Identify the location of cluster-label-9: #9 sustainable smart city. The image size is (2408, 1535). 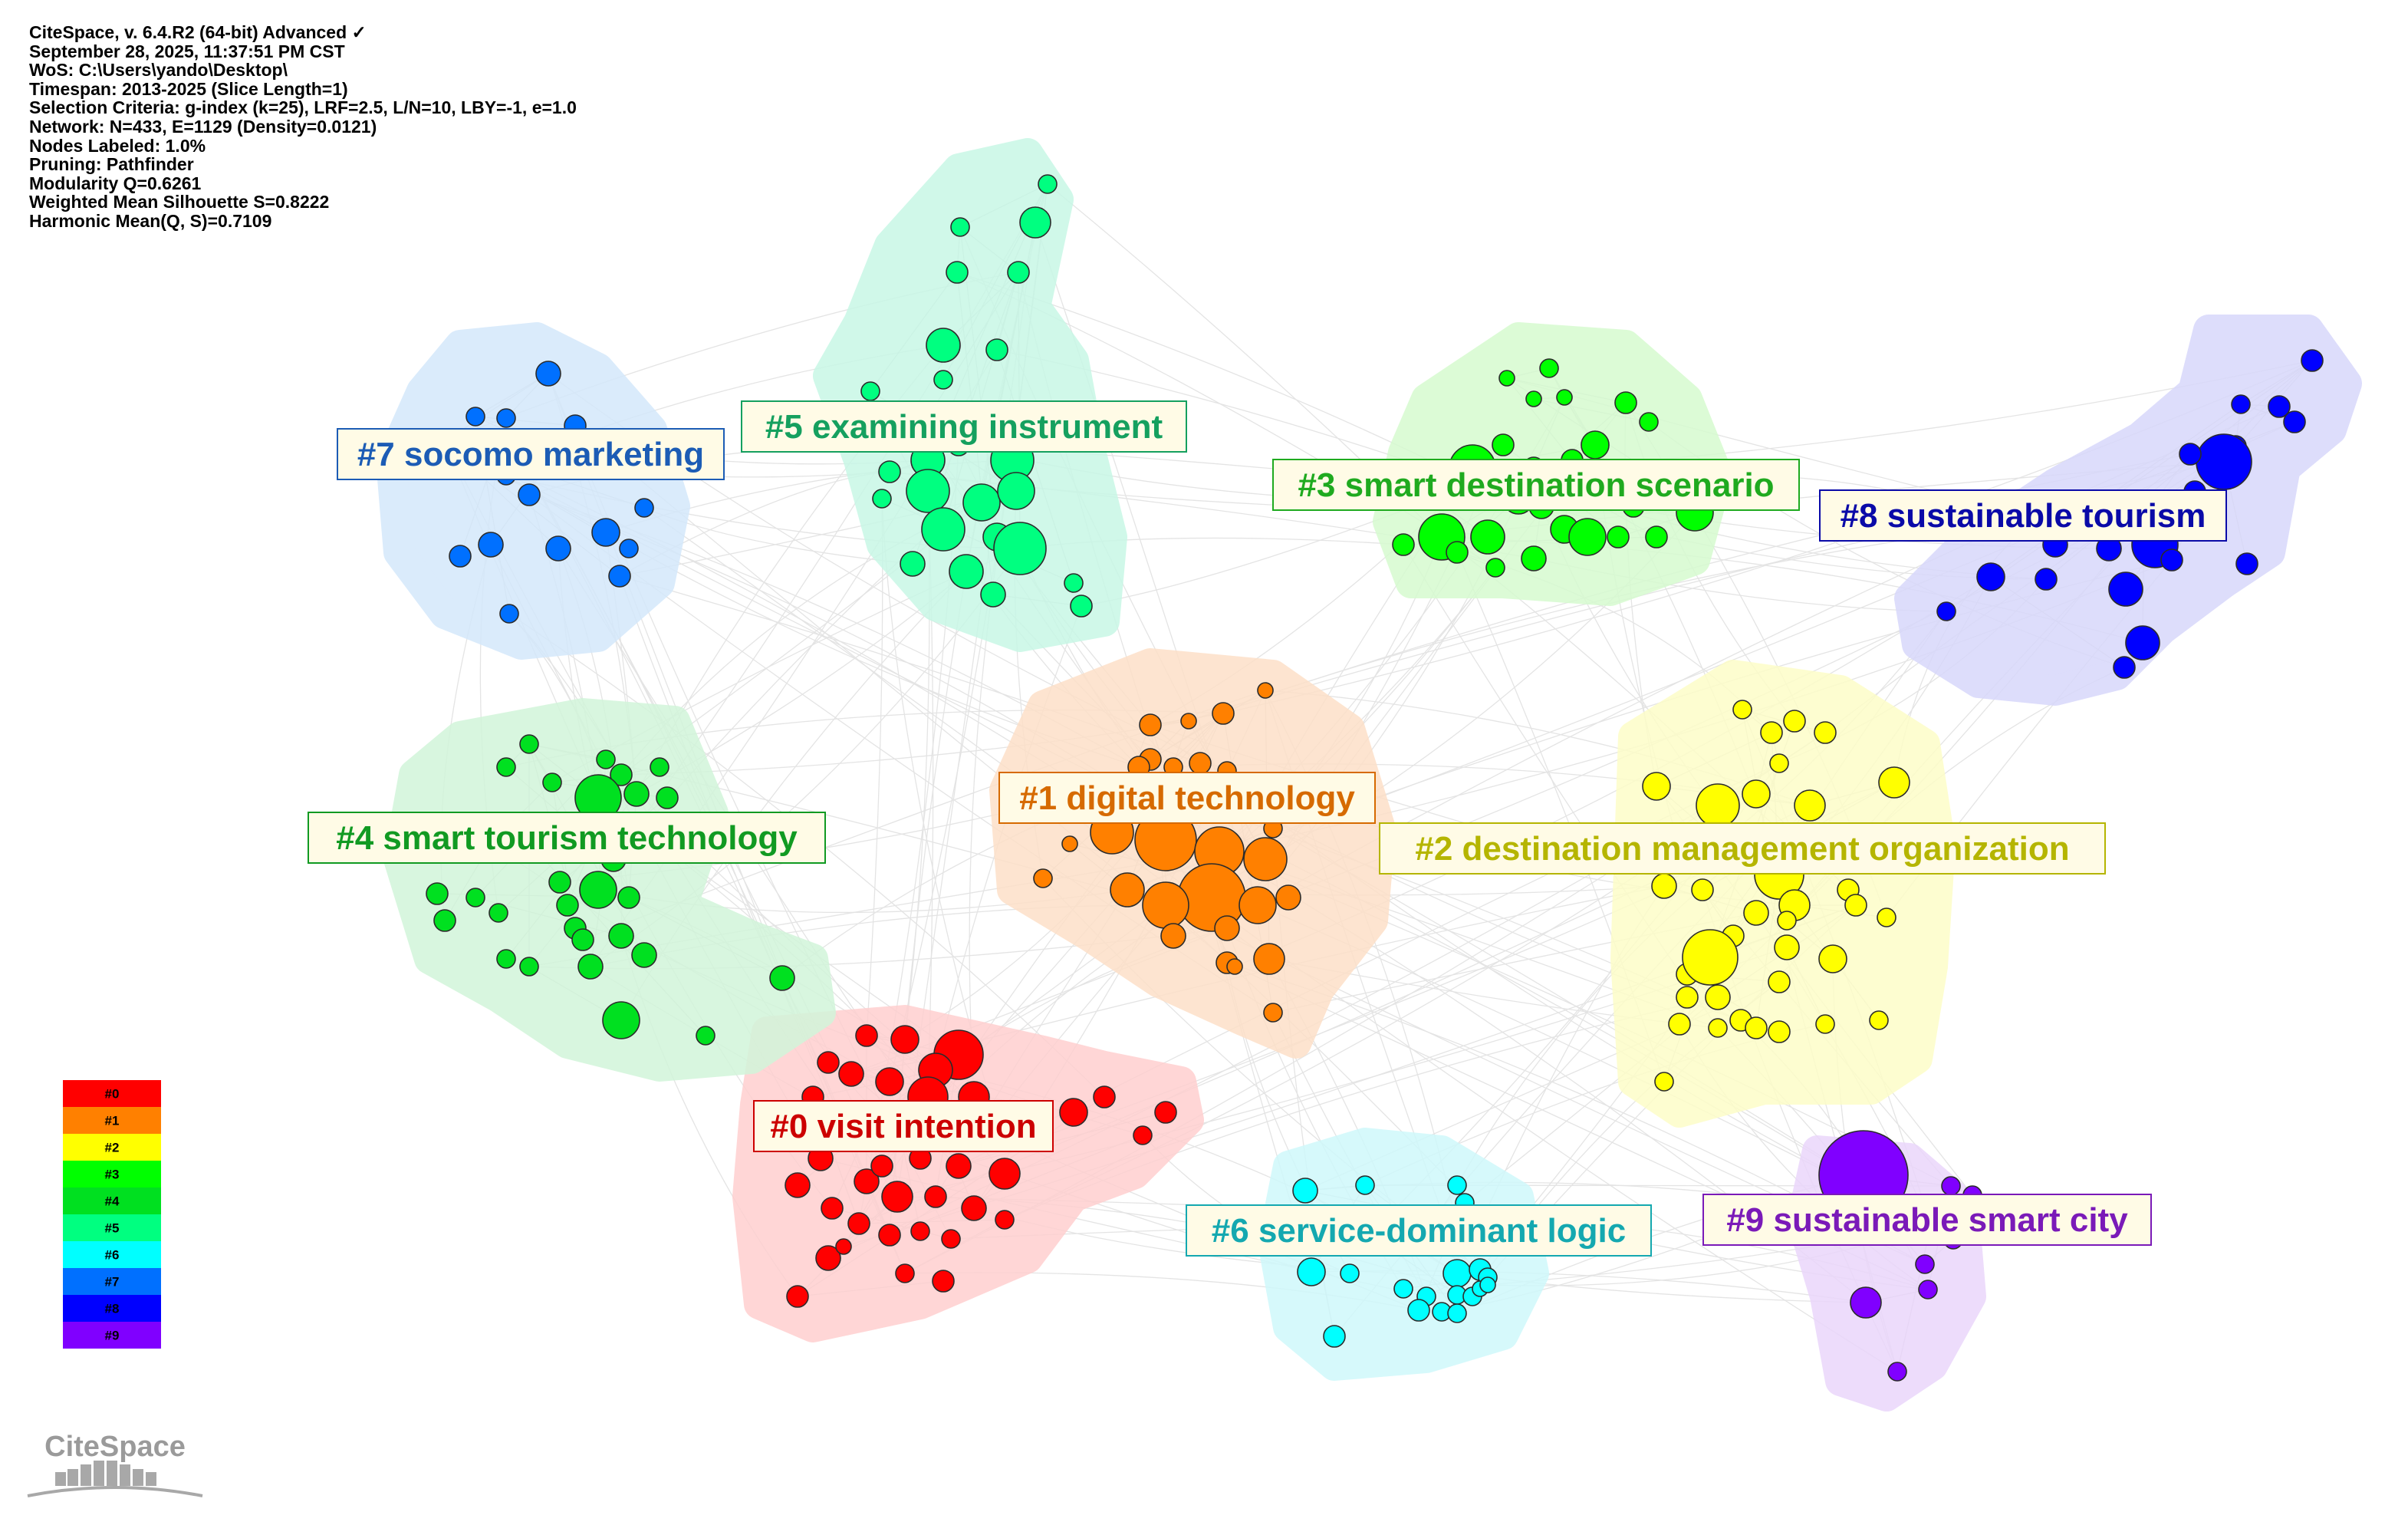
(1927, 1220).